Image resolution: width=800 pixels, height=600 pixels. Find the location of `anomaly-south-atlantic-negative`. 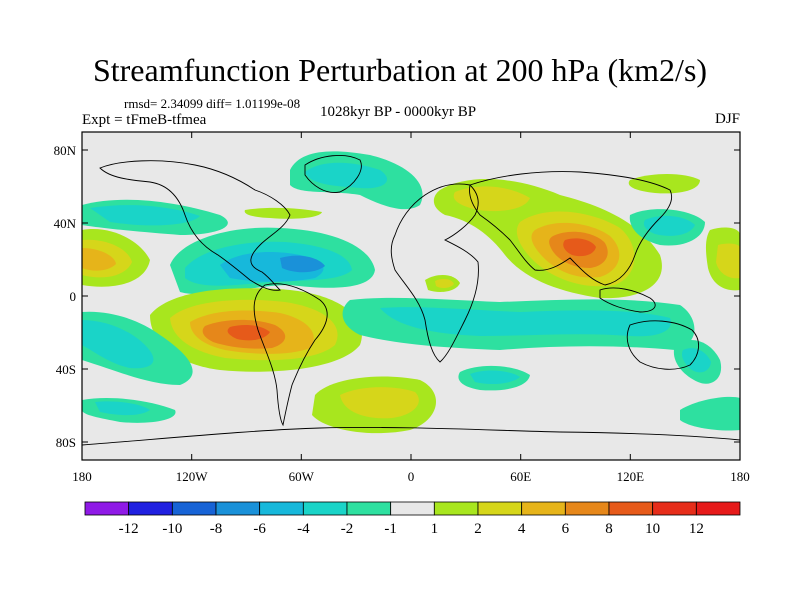

anomaly-south-atlantic-negative is located at coordinates (518, 323).